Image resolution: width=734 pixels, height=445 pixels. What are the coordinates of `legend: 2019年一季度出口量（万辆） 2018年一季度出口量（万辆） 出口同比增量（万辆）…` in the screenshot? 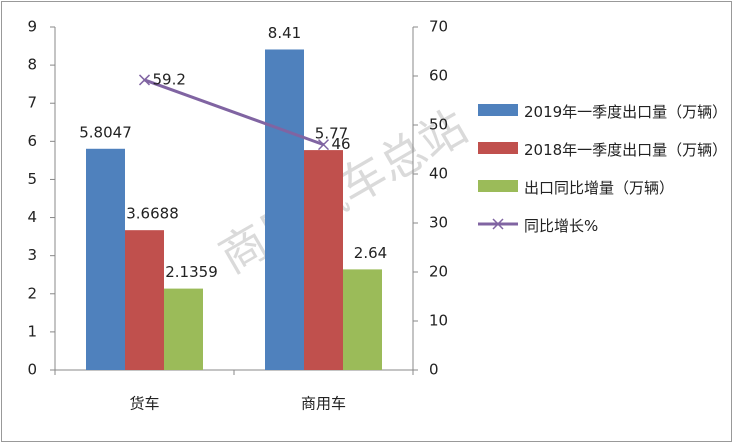 It's located at (603, 176).